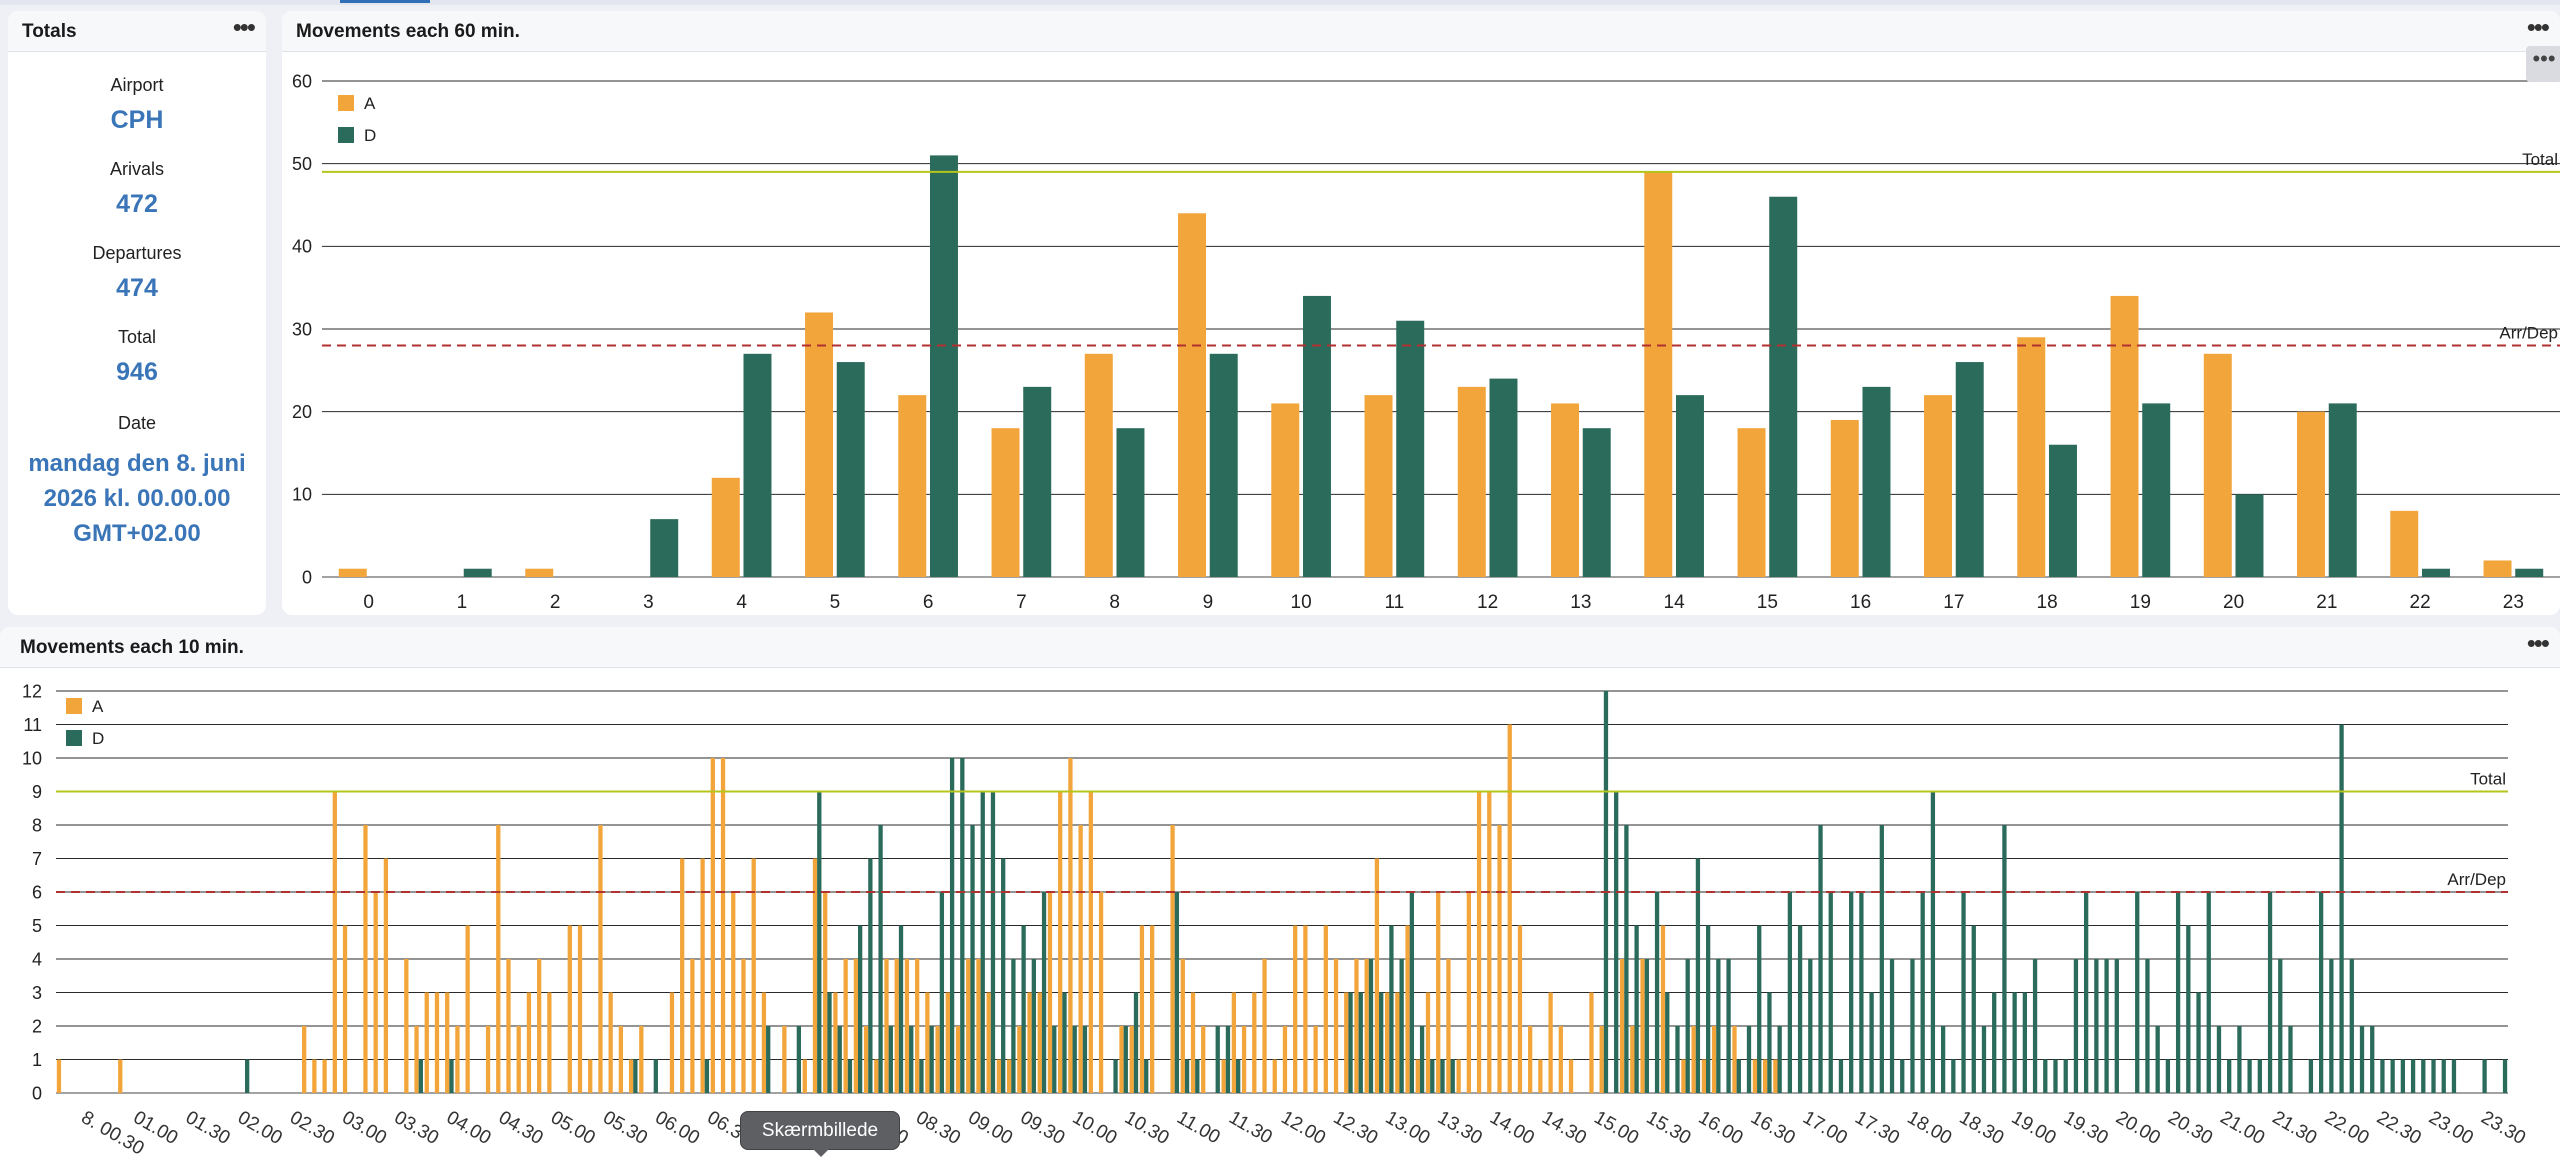 The width and height of the screenshot is (2560, 1162). Describe the element at coordinates (1421, 31) in the screenshot. I see `hourly-header: Movements each 60 min. •••` at that location.